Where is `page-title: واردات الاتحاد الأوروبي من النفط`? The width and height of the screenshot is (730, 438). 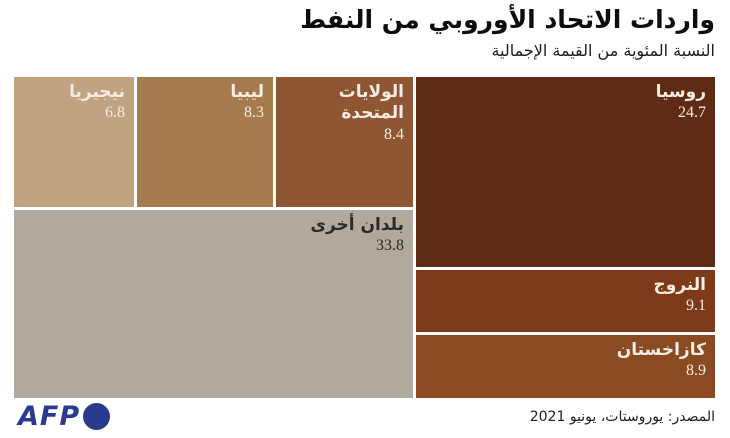
page-title: واردات الاتحاد الأوروبي من النفط is located at coordinates (507, 19).